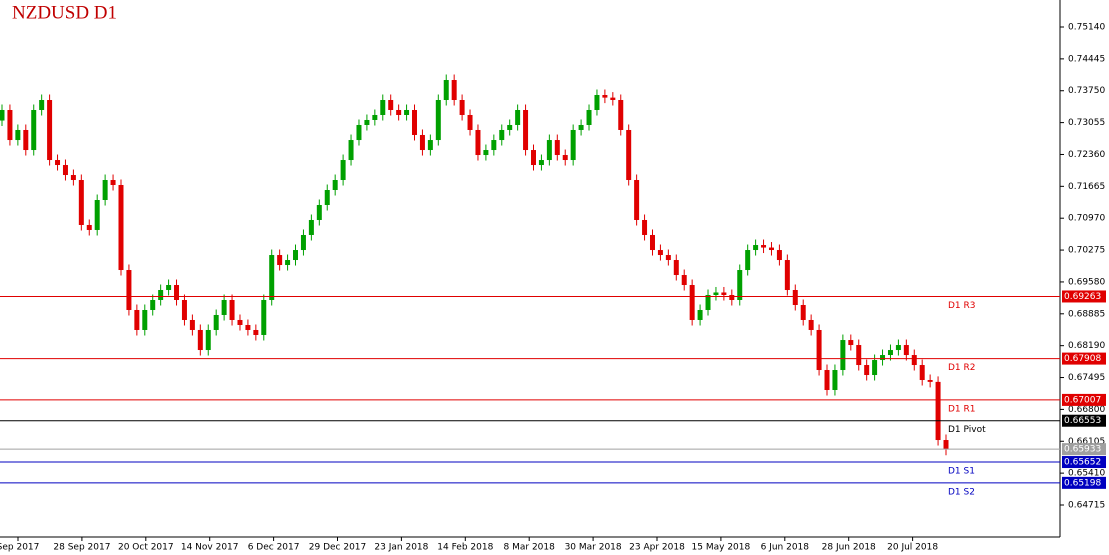  What do you see at coordinates (1086, 282) in the screenshot?
I see `y-tick-label: 0.69580` at bounding box center [1086, 282].